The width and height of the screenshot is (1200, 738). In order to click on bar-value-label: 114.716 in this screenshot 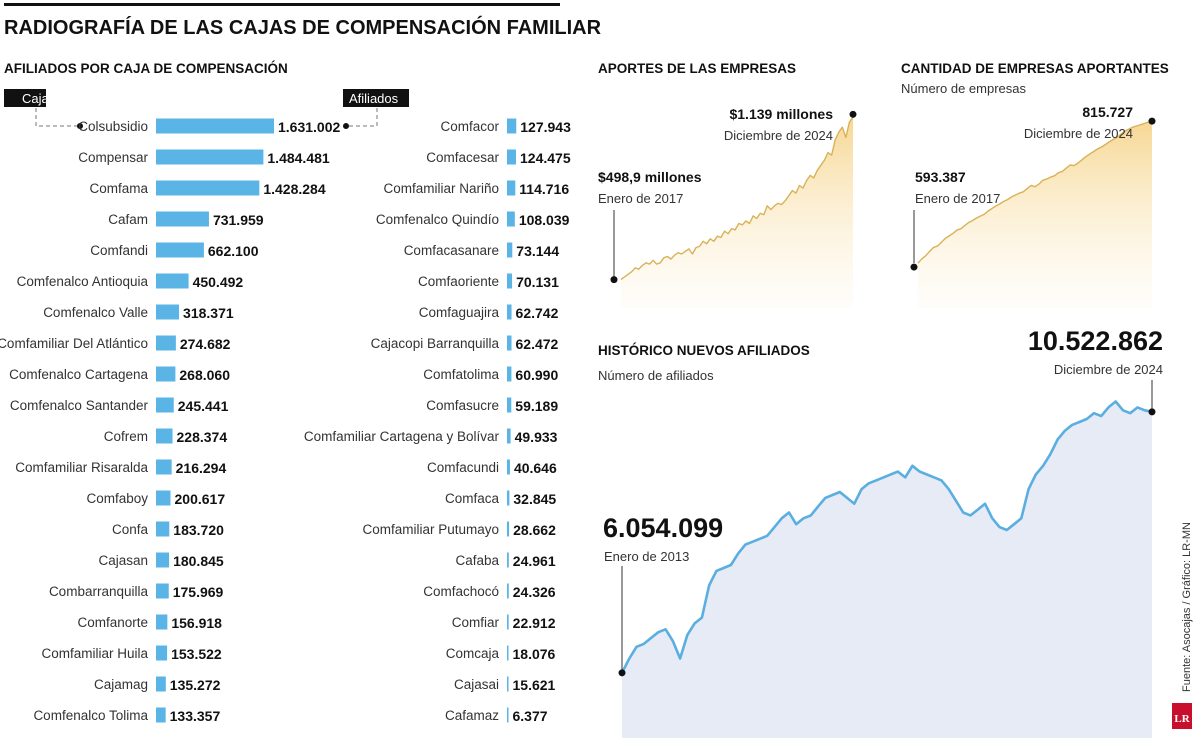, I will do `click(544, 189)`.